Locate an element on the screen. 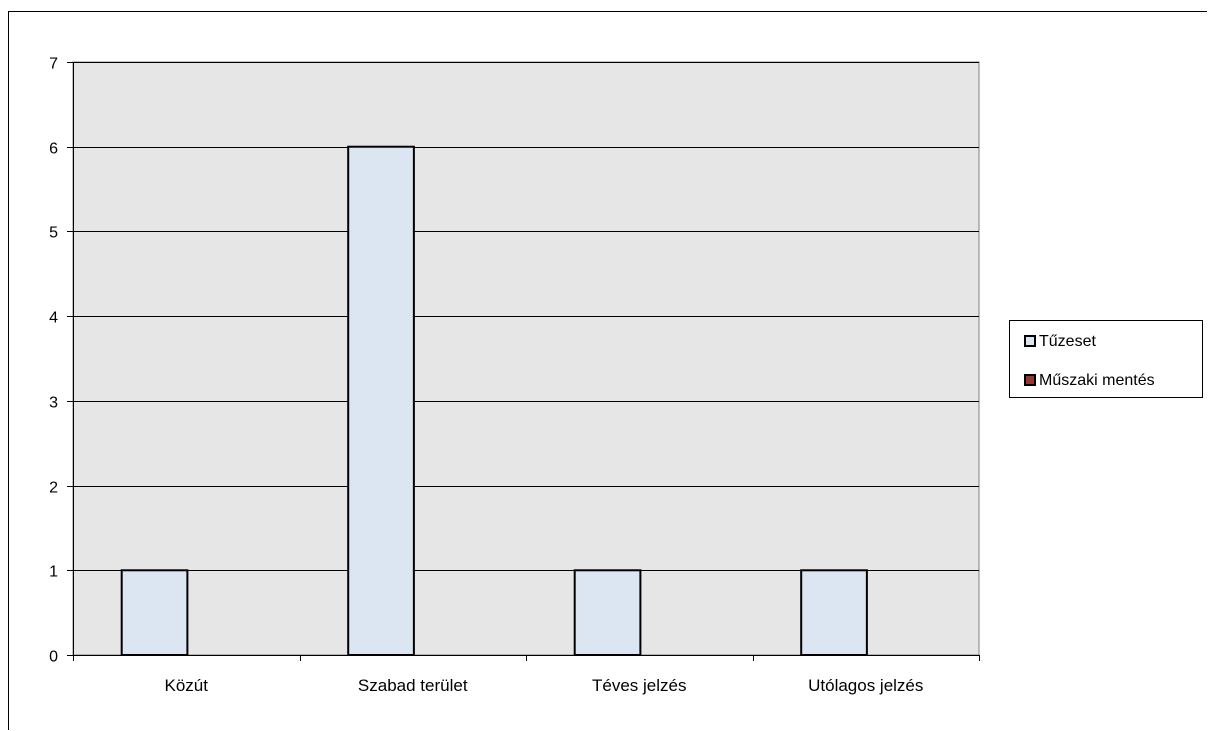  legend-item-muszaki-mentes: Műszaki mentés is located at coordinates (1089, 381).